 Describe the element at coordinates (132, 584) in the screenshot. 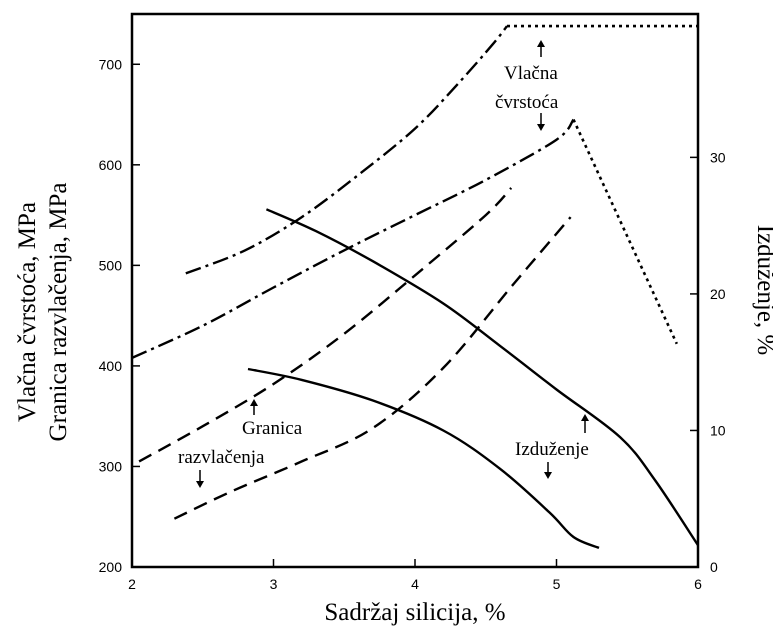

I see `x-tick-label: 2` at that location.